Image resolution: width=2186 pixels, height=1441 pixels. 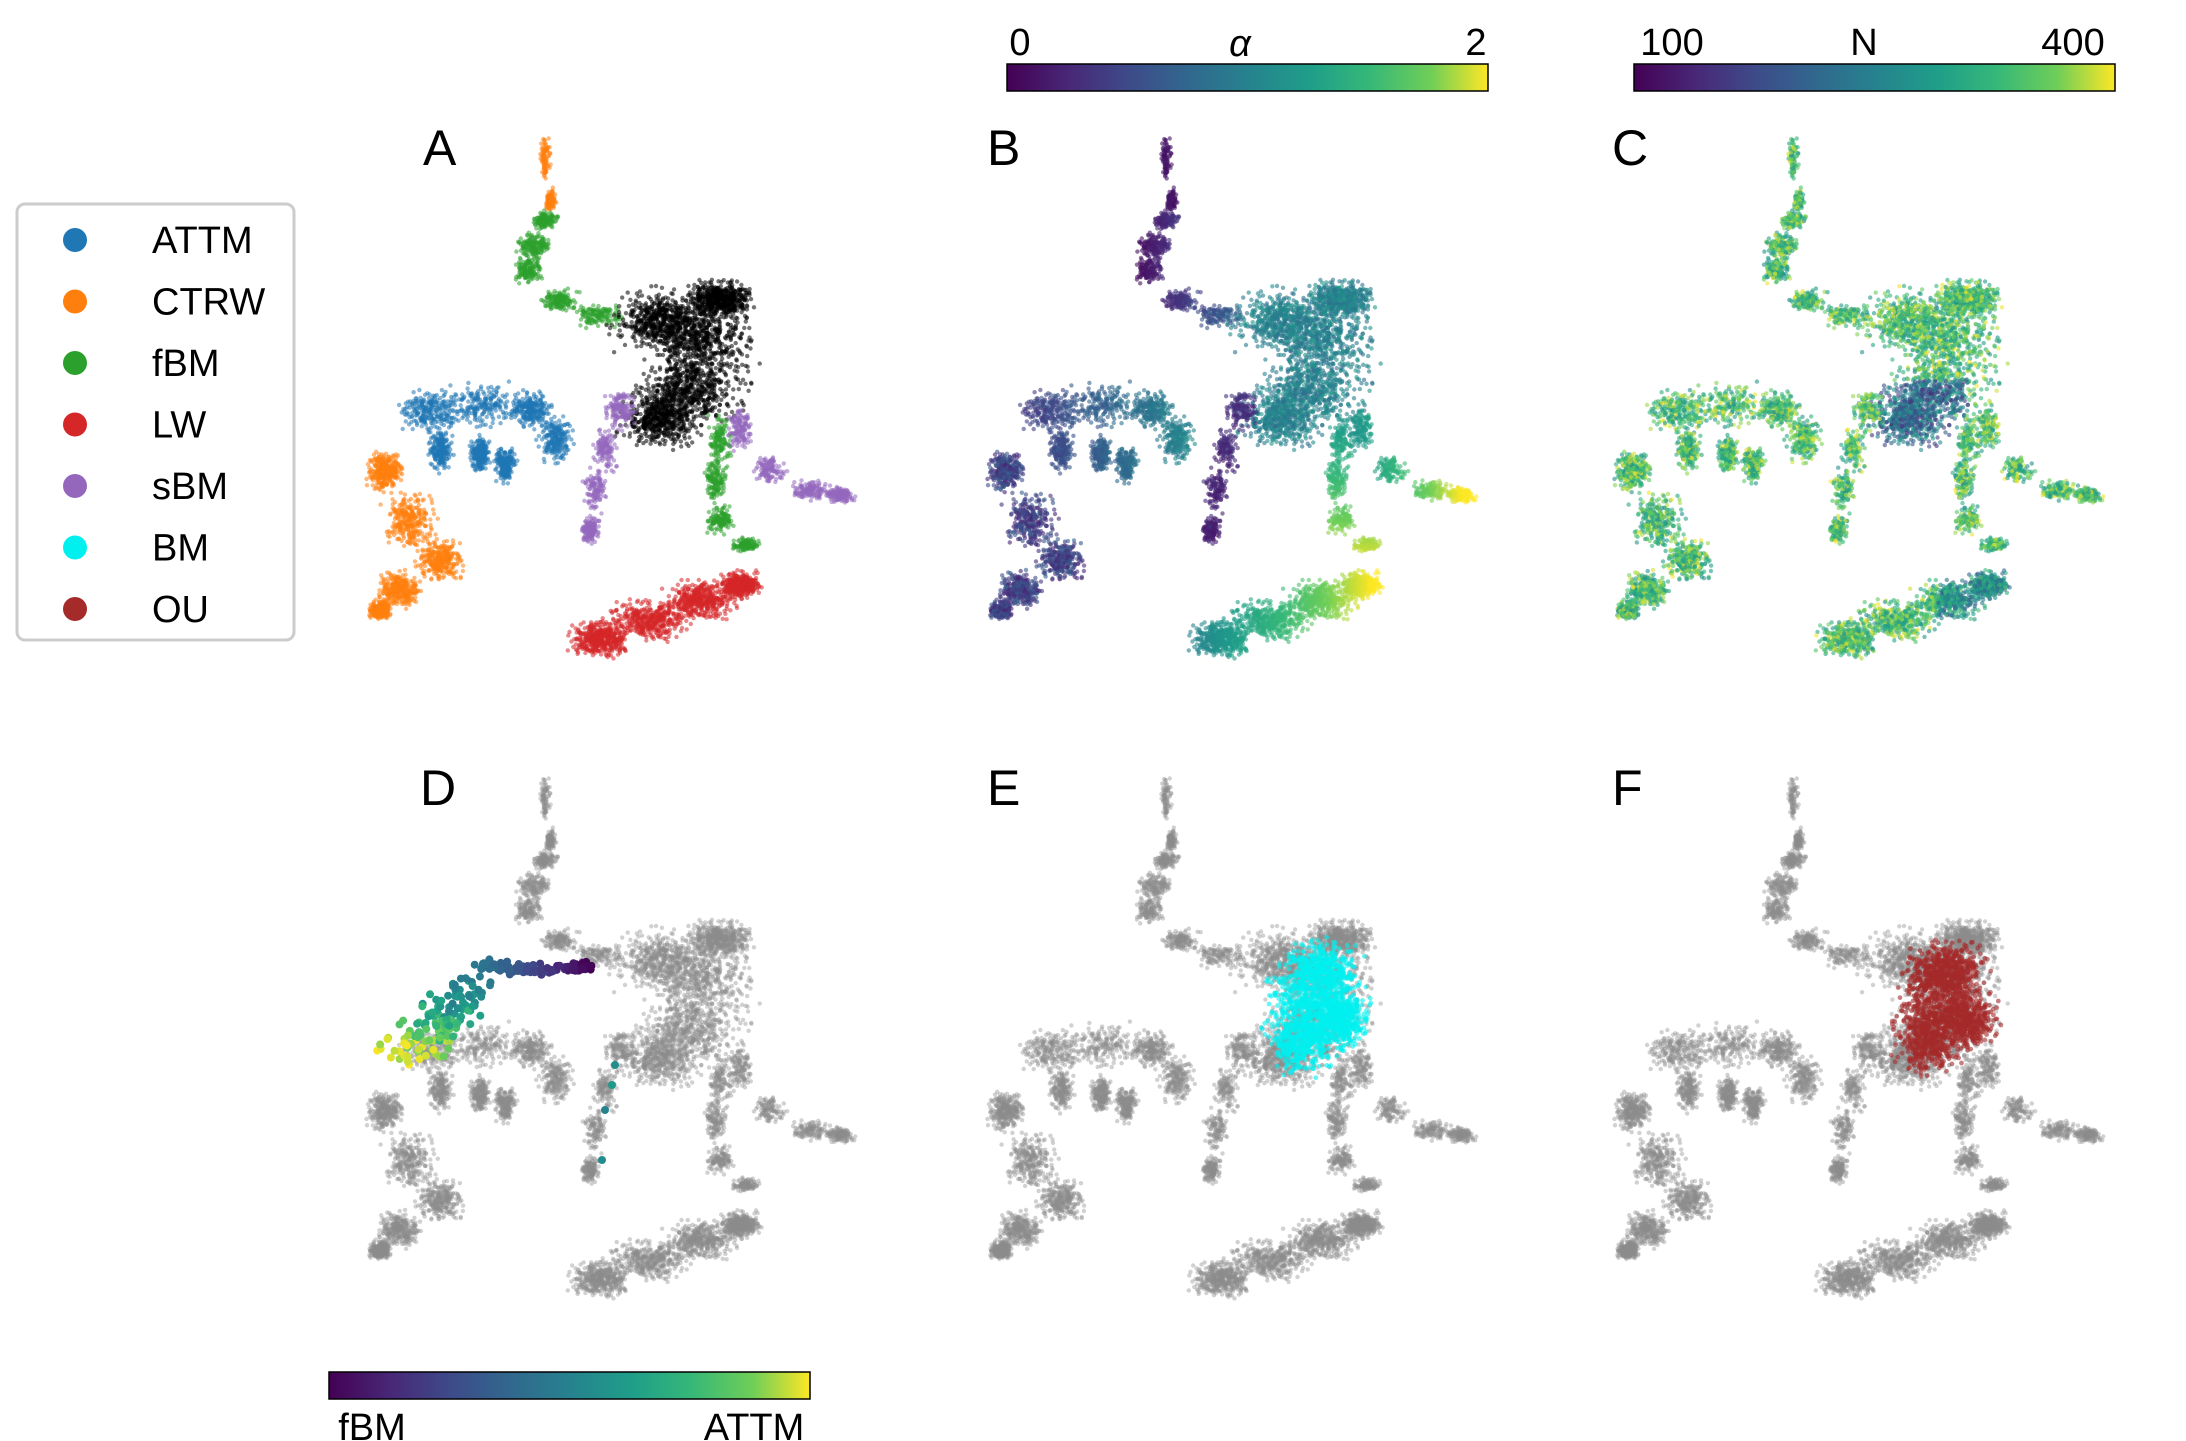 I want to click on colorbar-alpha-max: 2, so click(x=1475, y=43).